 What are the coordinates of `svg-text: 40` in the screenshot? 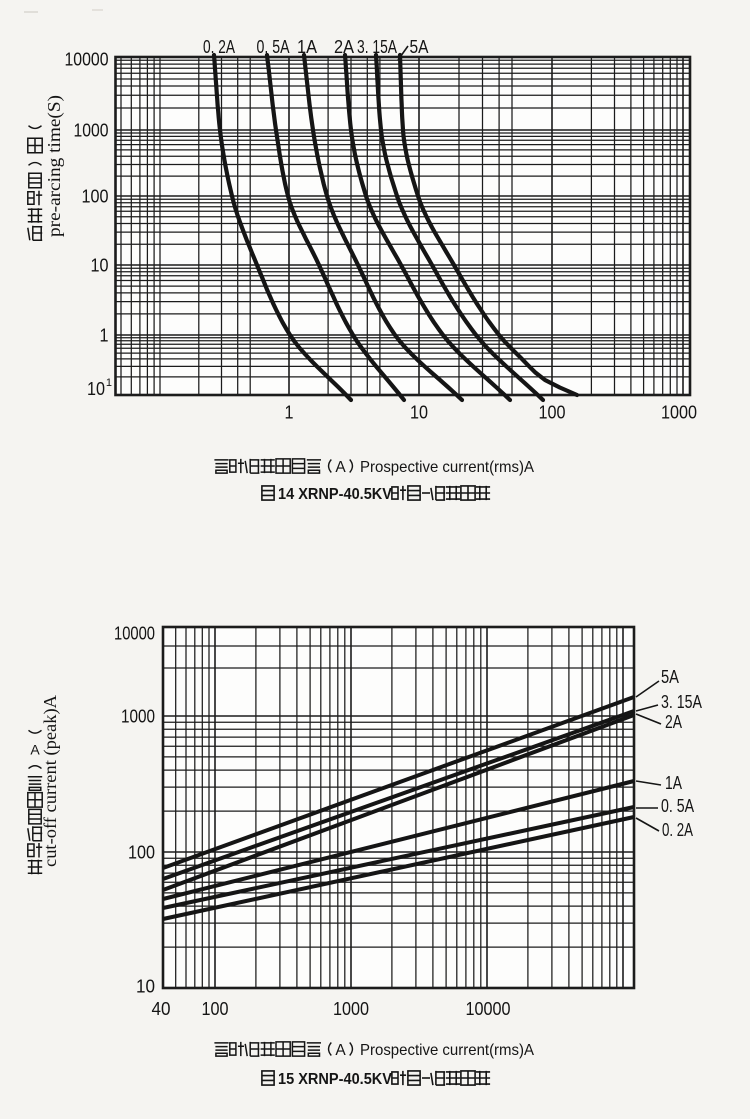 It's located at (161, 1009).